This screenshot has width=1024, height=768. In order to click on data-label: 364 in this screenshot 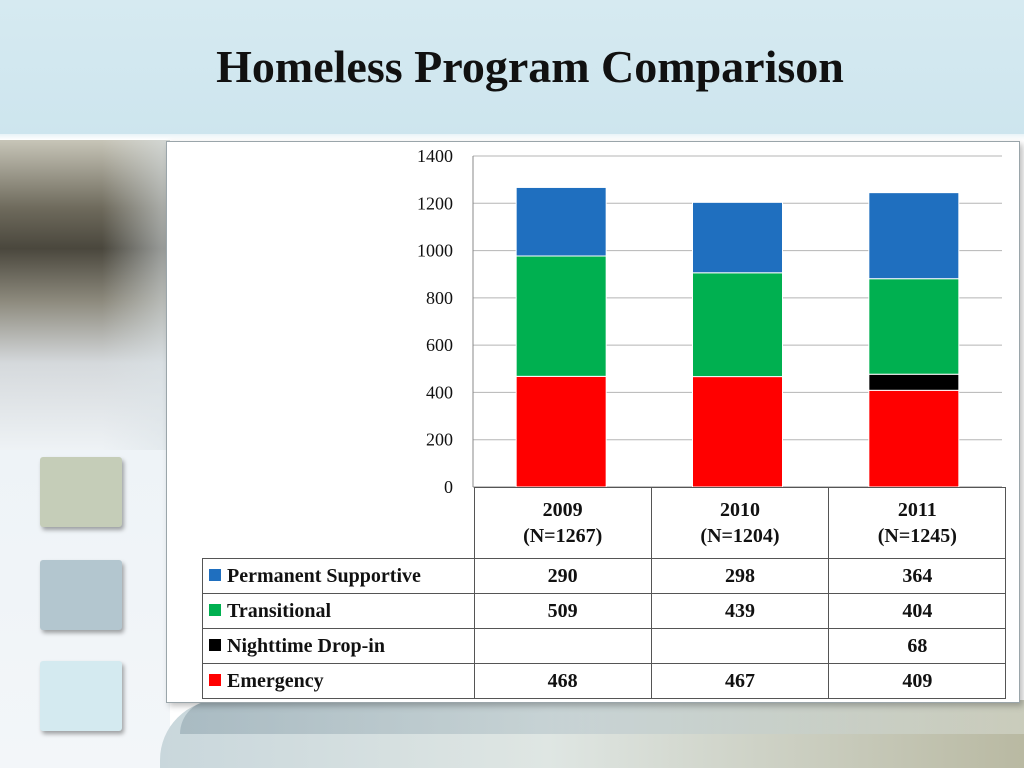, I will do `click(917, 576)`.